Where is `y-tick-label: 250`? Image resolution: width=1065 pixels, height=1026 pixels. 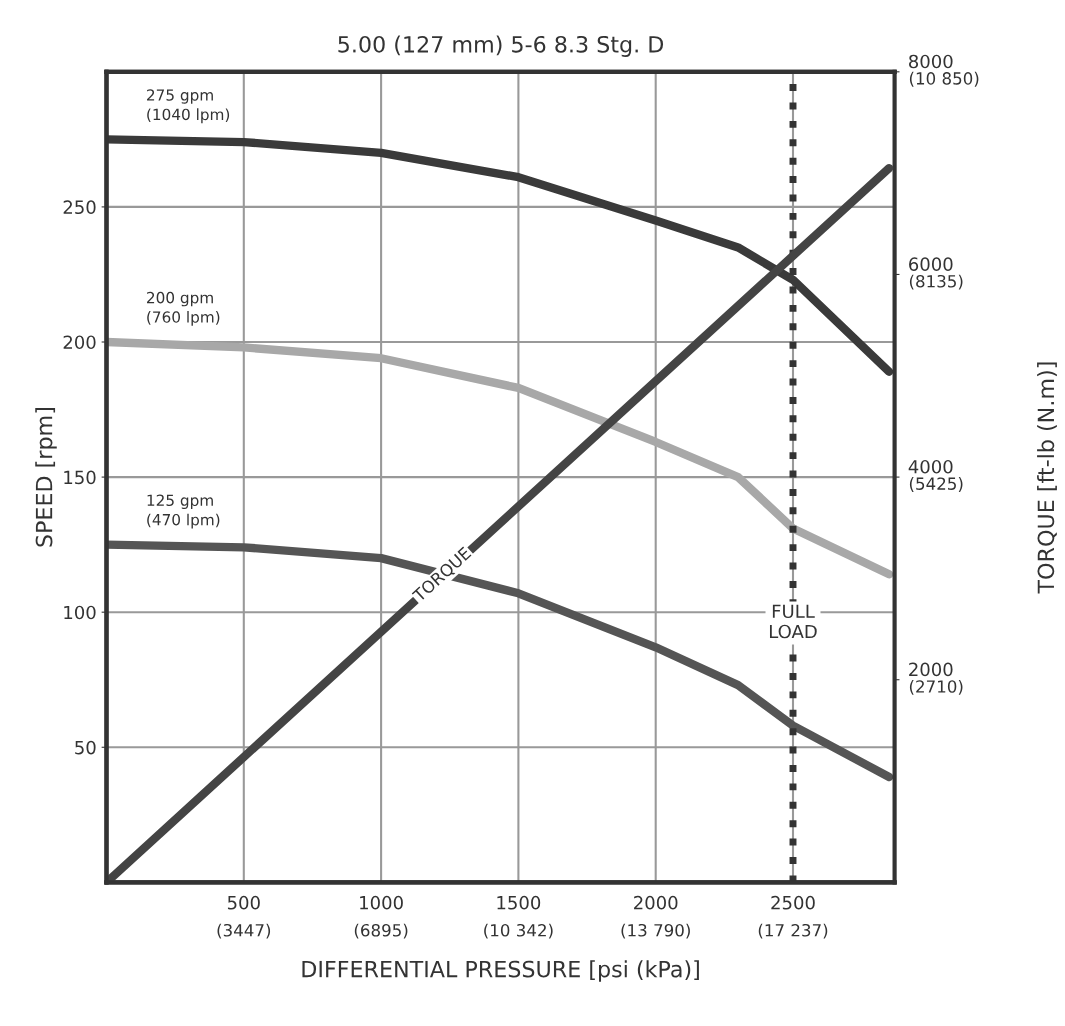
y-tick-label: 250 is located at coordinates (79, 207).